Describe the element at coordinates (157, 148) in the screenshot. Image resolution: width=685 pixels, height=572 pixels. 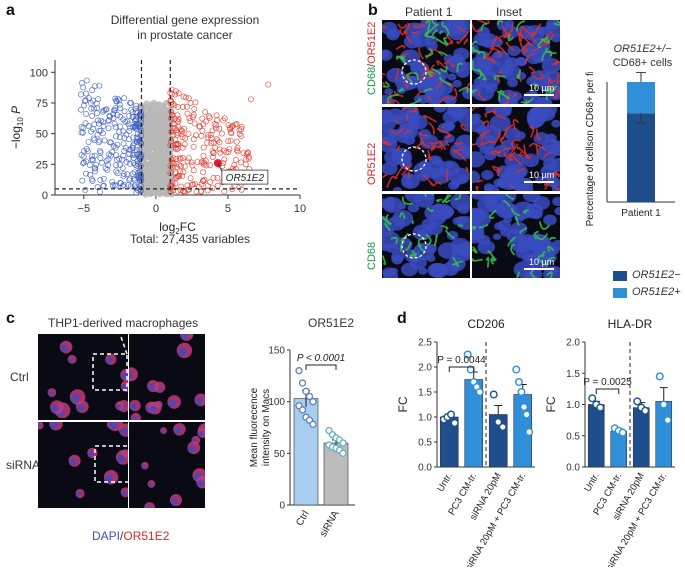
I see `volcano-plot: 0 25 50 75 100 −5 0 5 10 OR51E2 −log10 P log2FC` at that location.